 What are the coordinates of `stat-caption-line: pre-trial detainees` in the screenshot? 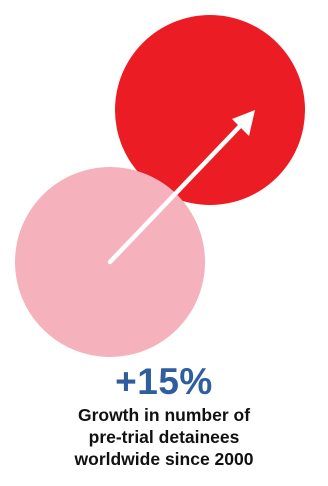 It's located at (164, 437).